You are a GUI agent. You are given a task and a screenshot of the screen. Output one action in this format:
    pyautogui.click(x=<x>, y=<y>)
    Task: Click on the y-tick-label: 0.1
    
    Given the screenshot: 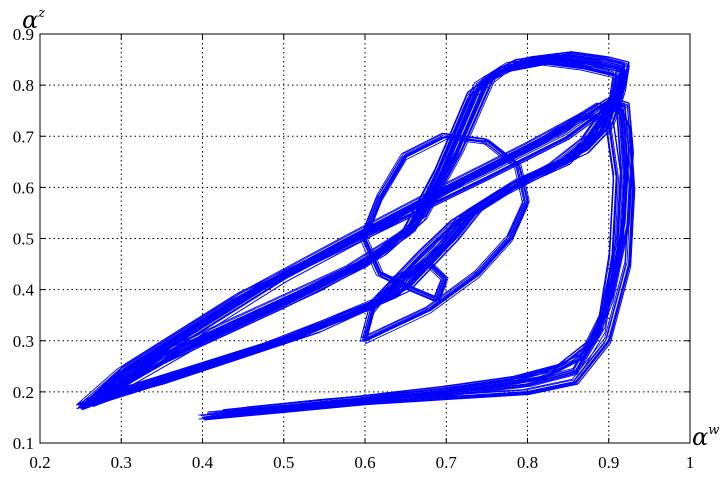 What is the action you would take?
    pyautogui.click(x=23, y=443)
    